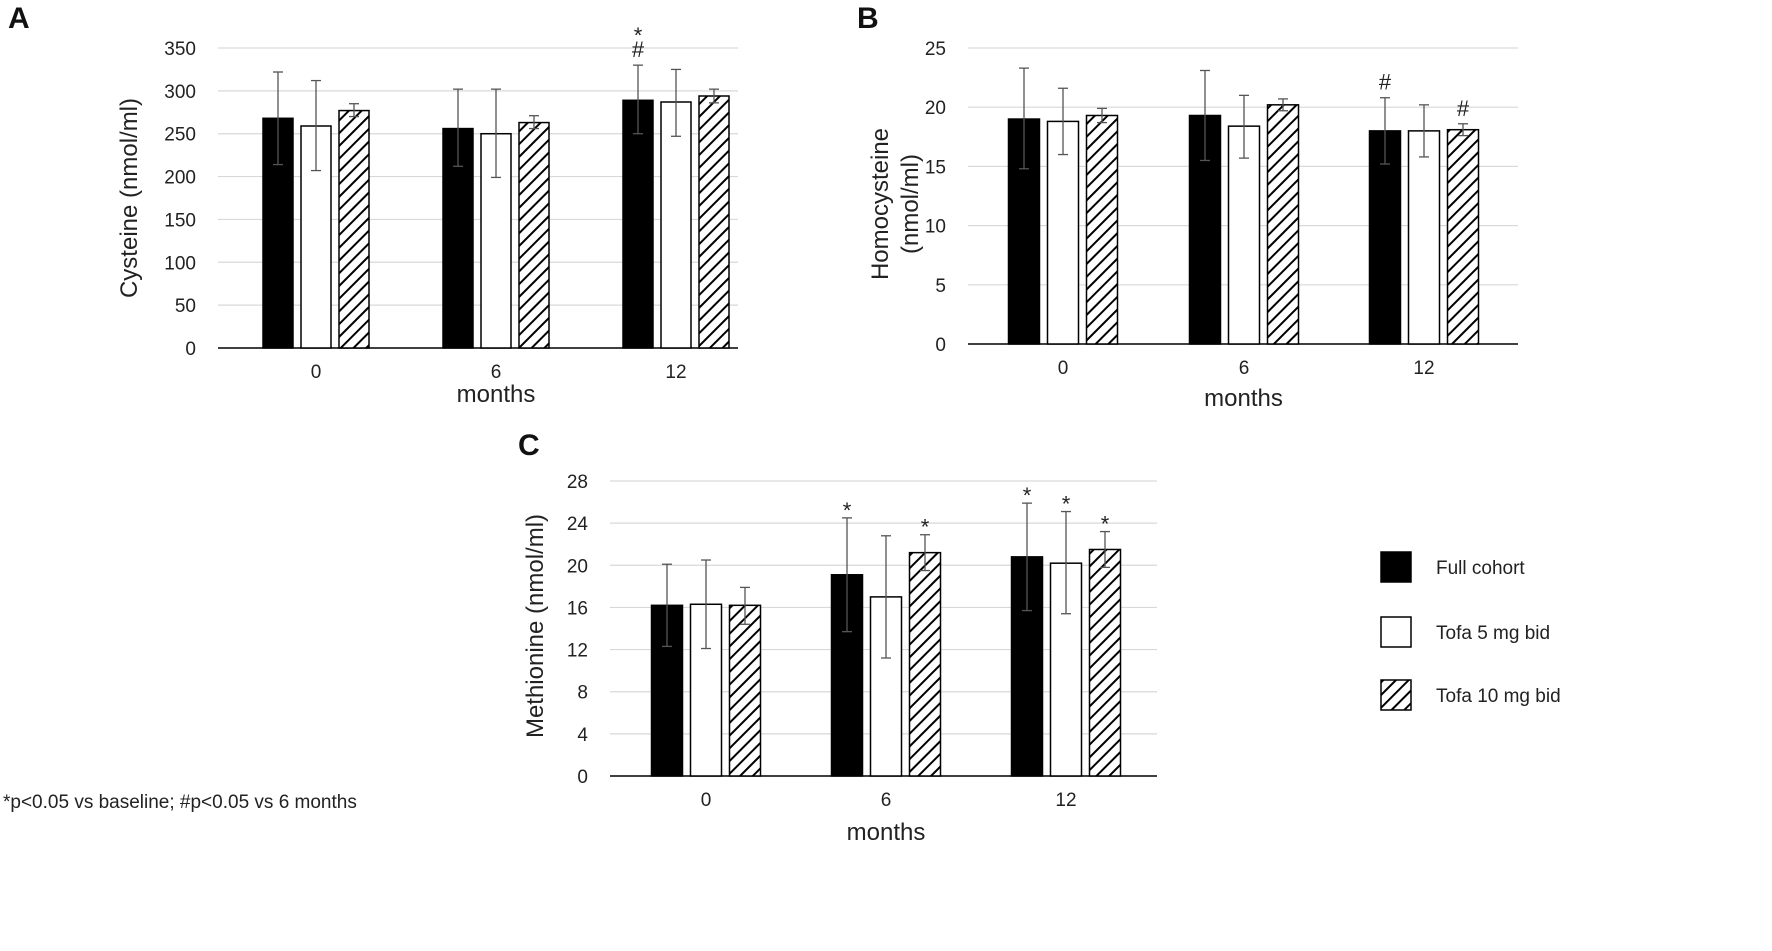 The width and height of the screenshot is (1772, 951). Describe the element at coordinates (1396, 632) in the screenshot. I see `legend-swatch-white` at that location.